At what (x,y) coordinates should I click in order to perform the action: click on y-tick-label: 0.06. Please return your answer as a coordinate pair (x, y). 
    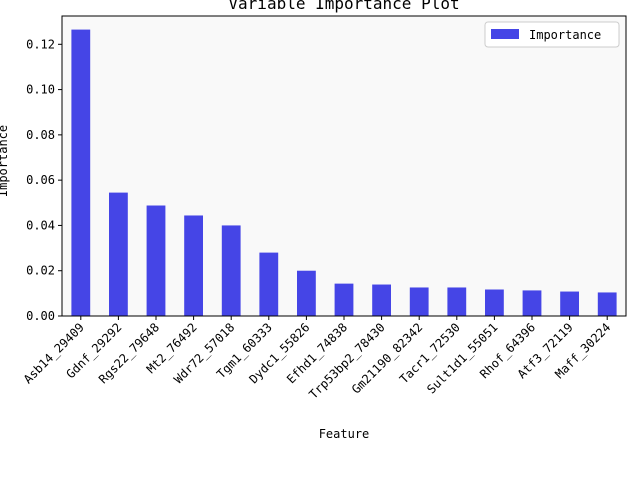
    Looking at the image, I should click on (40, 180).